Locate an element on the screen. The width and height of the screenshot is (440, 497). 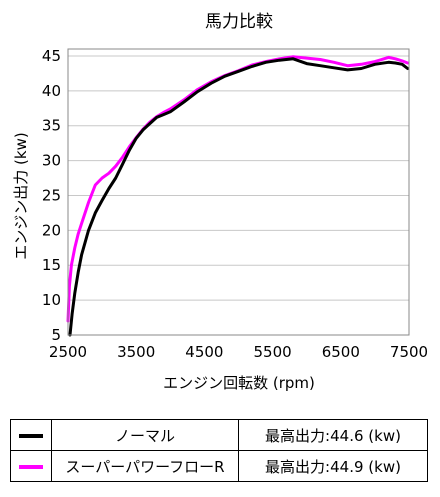
legend-peak-value: 44.9 (kw) is located at coordinates (365, 466).